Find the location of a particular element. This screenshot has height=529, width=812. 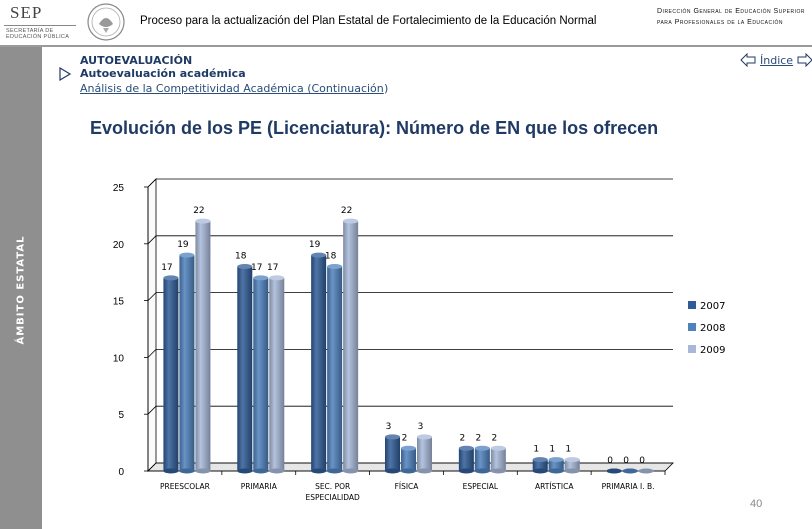

legend-label-2007: 2007 is located at coordinates (712, 306).